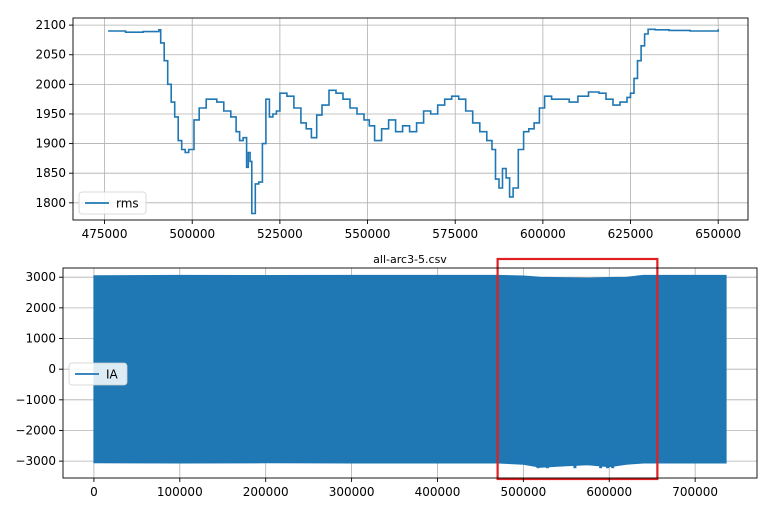 The height and width of the screenshot is (514, 774). Describe the element at coordinates (50, 25) in the screenshot. I see `y-tick-label: 2100` at that location.